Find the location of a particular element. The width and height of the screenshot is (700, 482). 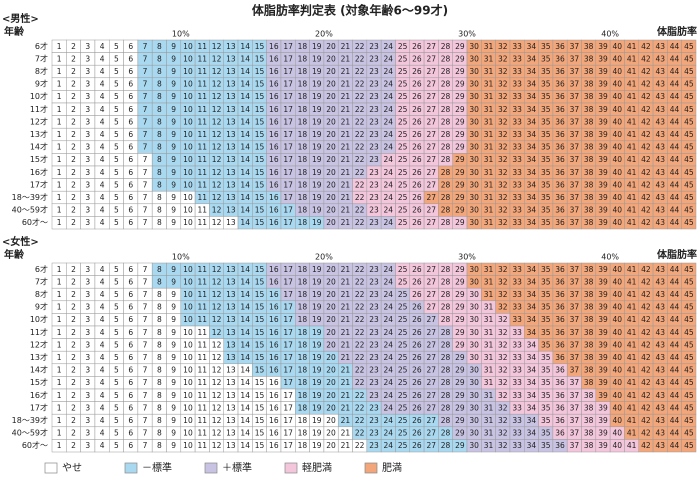

cell-value: 28 is located at coordinates (446, 147).